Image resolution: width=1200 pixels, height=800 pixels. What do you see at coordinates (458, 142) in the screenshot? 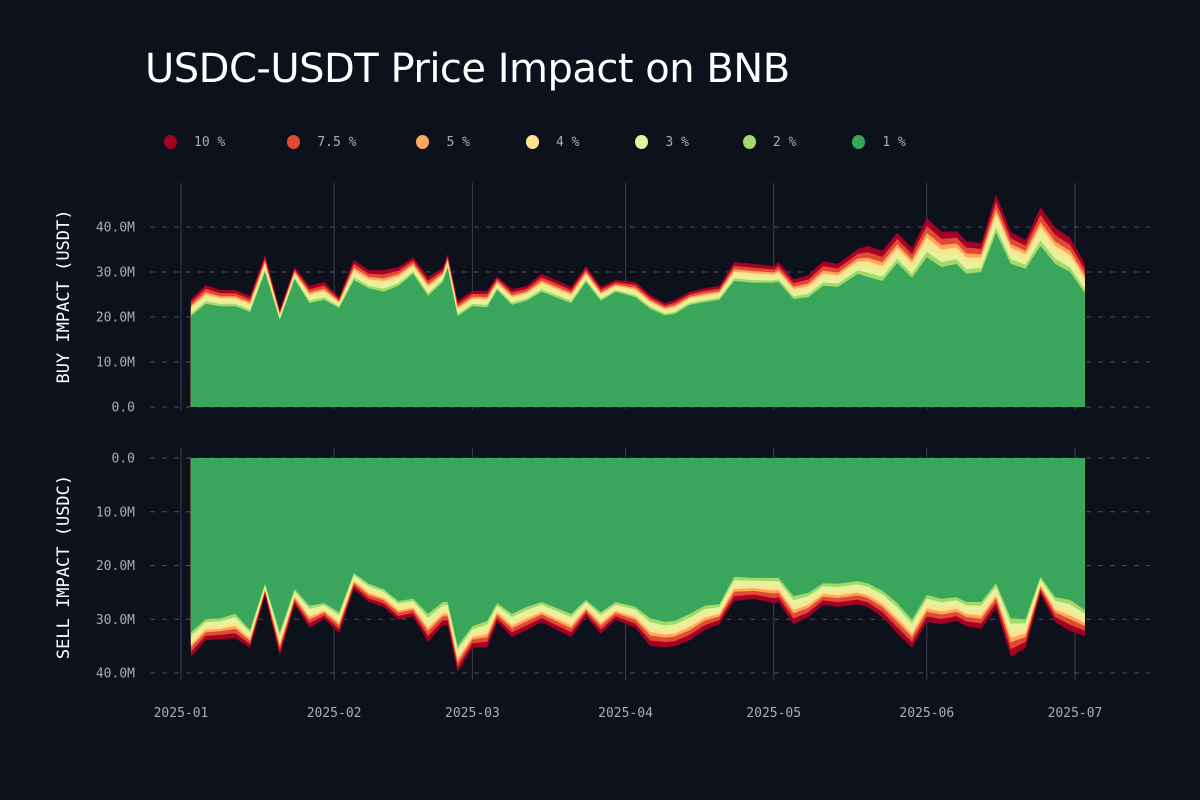
I see `legend-label: 5 %` at bounding box center [458, 142].